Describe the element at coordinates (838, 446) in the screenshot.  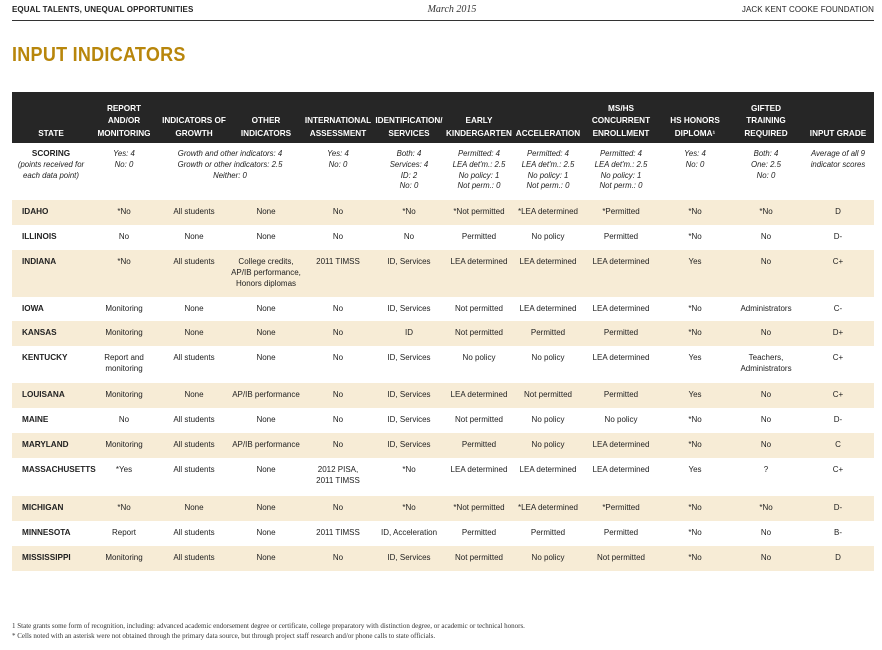
I see `table-cell: C` at that location.